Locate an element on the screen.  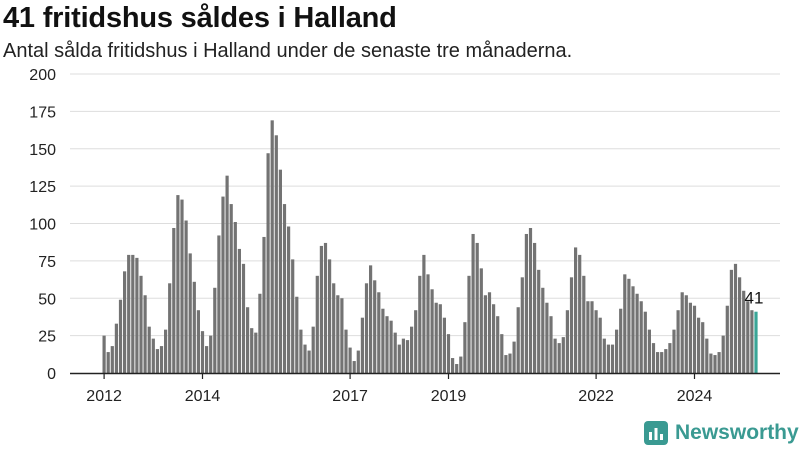
y-tick-label: 25 is located at coordinates (47, 337).